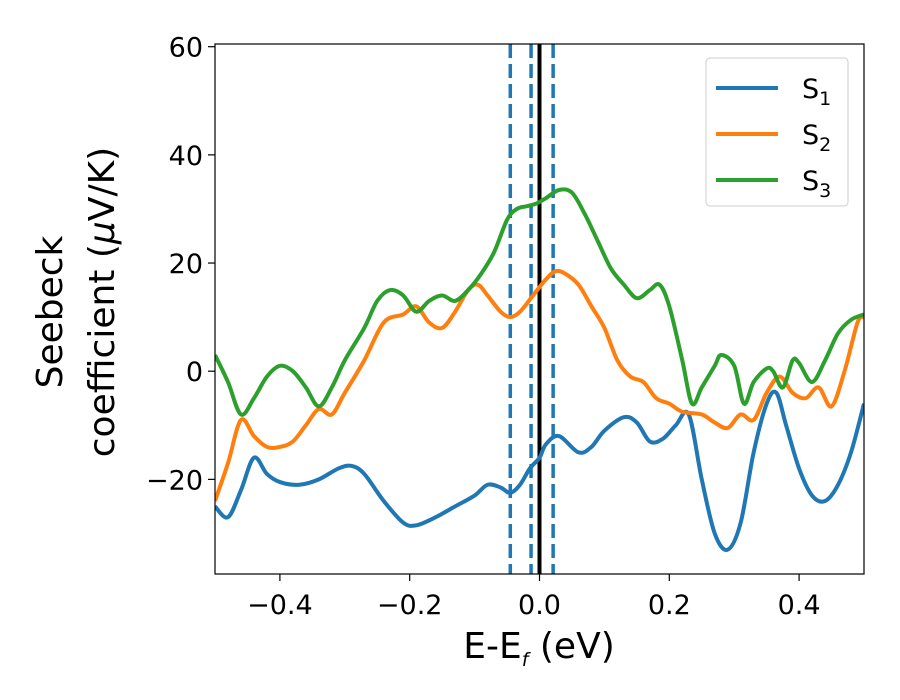 Image resolution: width=900 pixels, height=700 pixels. I want to click on y-axis-label-line2: coefficient (μV/K), so click(102, 302).